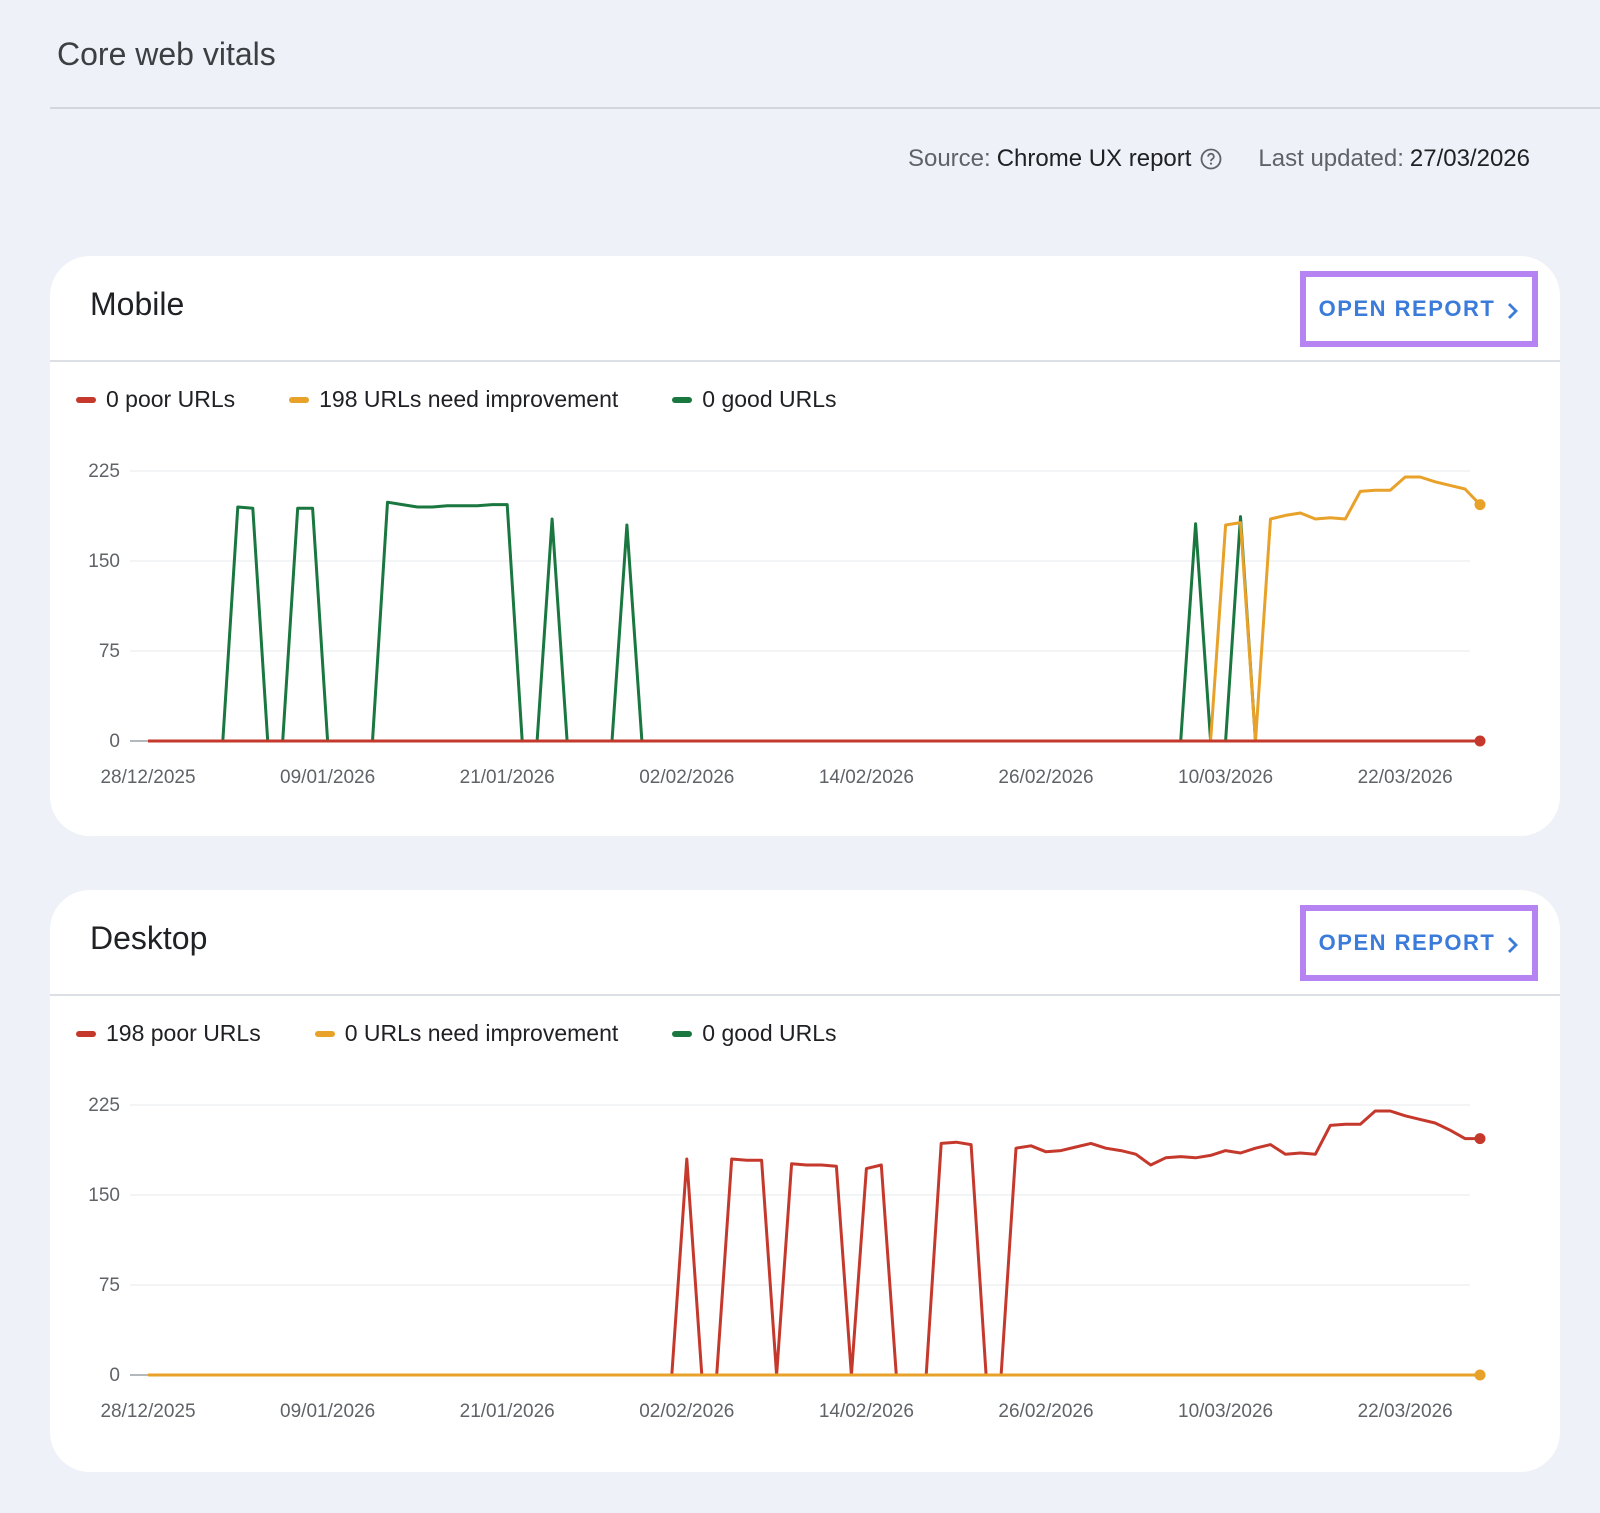 The height and width of the screenshot is (1513, 1600). Describe the element at coordinates (825, 108) in the screenshot. I see `title-divider` at that location.